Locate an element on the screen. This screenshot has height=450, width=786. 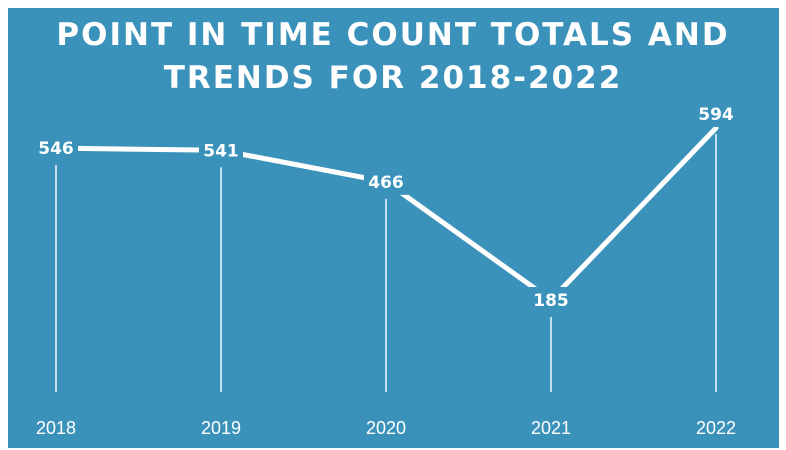
x-tick-label-2021: 2021 is located at coordinates (551, 428).